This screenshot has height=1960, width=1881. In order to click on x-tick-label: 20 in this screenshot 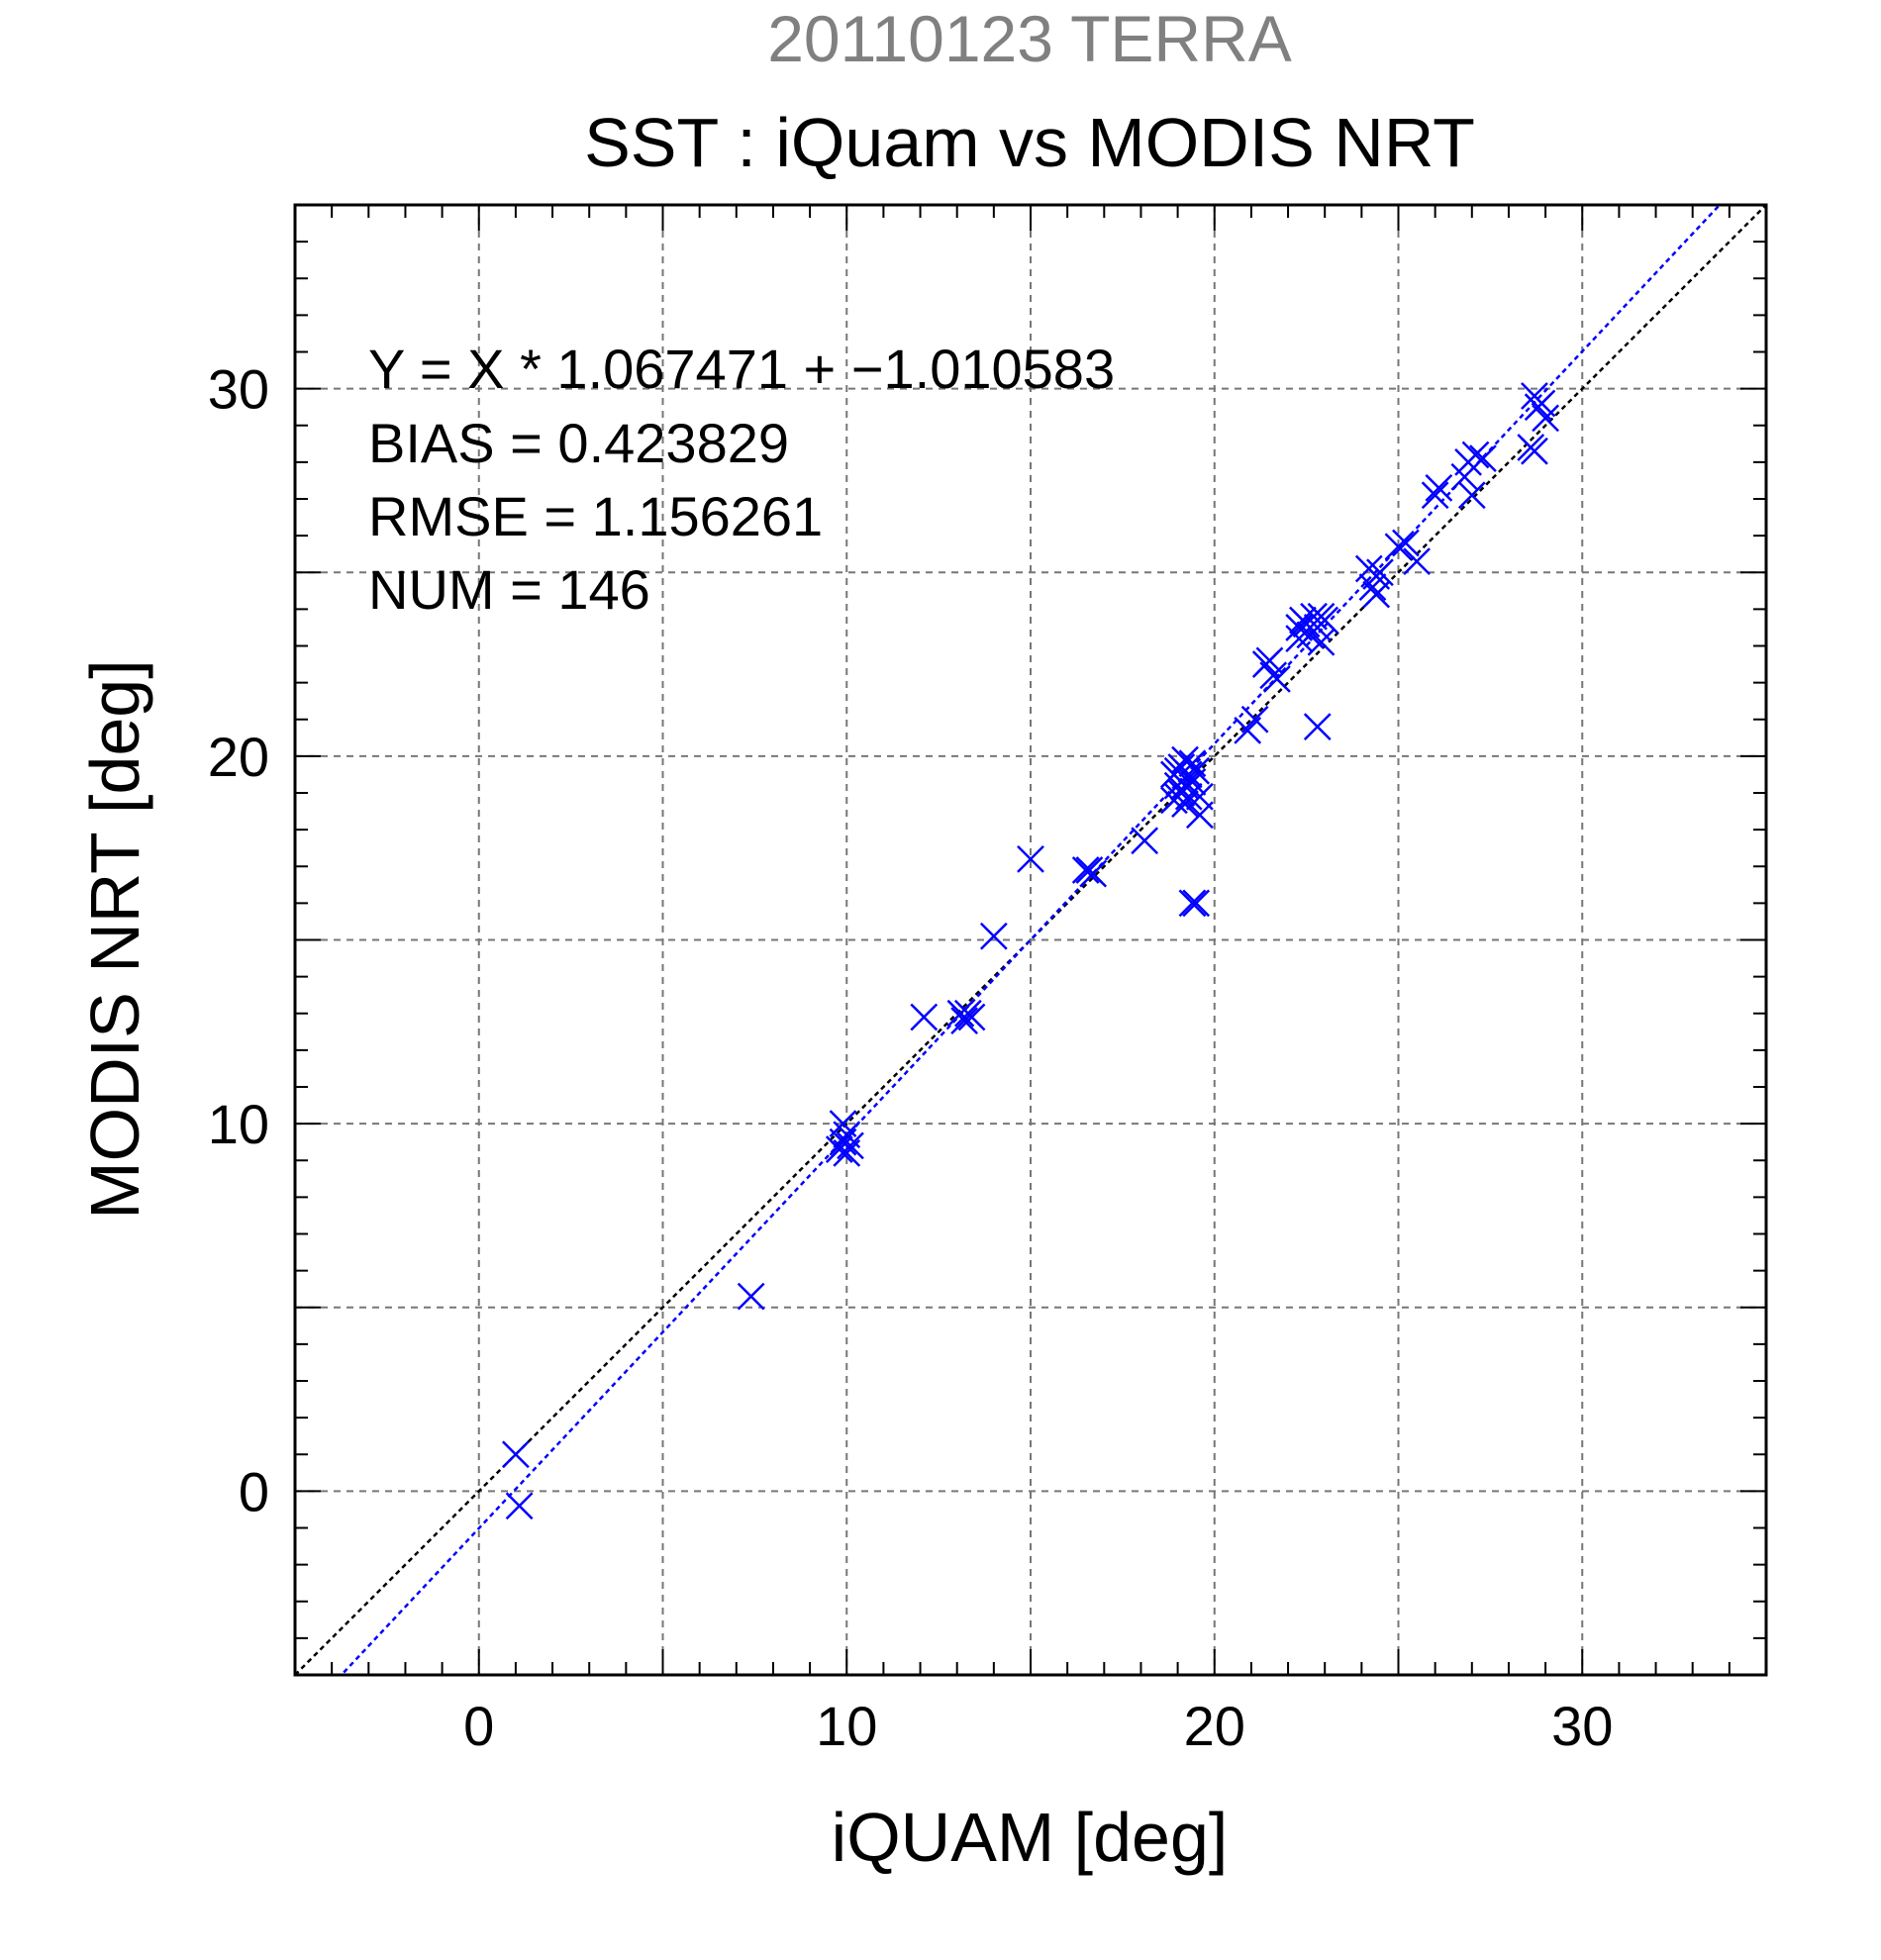, I will do `click(1215, 1726)`.